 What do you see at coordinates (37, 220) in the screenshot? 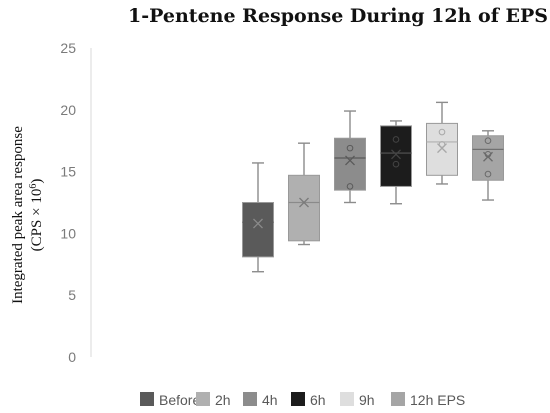
I see `y-axis-label-prefix: (CPS × 10` at bounding box center [37, 220].